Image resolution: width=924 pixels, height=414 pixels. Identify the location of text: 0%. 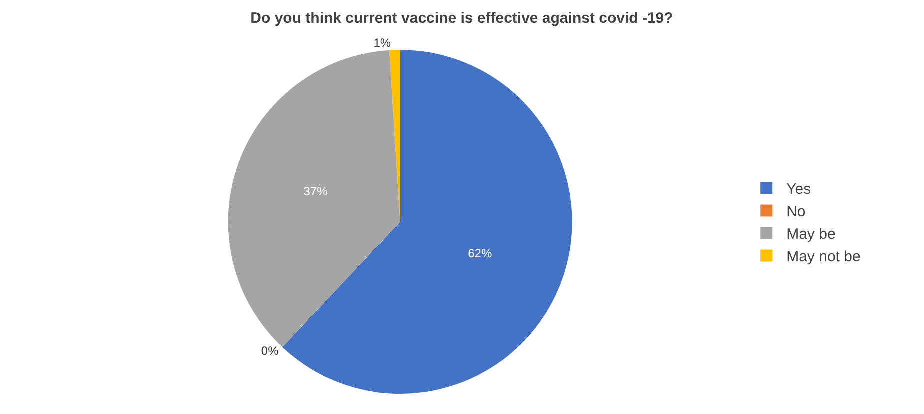
(270, 351).